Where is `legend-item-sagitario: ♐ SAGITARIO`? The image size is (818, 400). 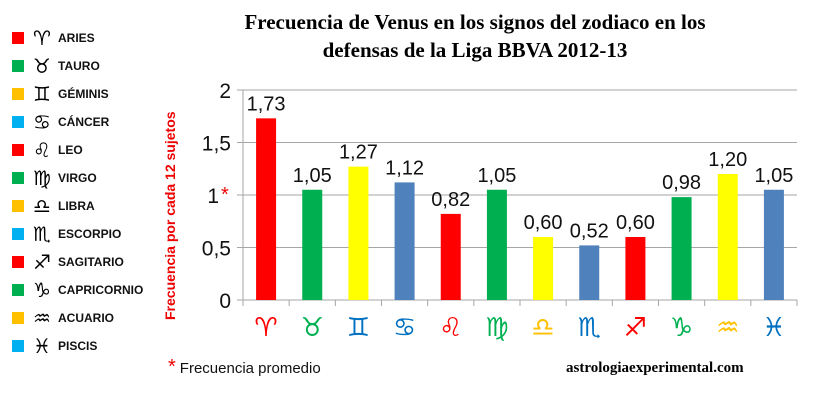 legend-item-sagitario: ♐ SAGITARIO is located at coordinates (77, 262).